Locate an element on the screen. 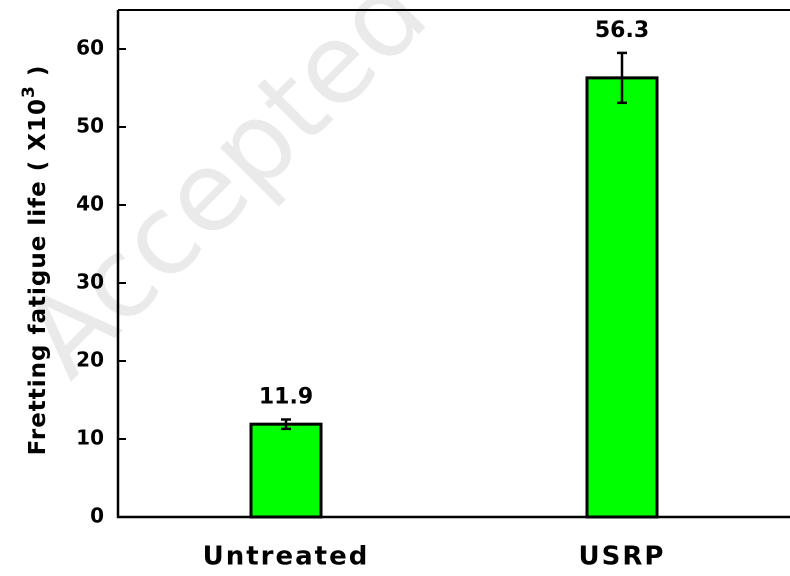 The height and width of the screenshot is (576, 790). y-tick-label: 40 is located at coordinates (90, 204).